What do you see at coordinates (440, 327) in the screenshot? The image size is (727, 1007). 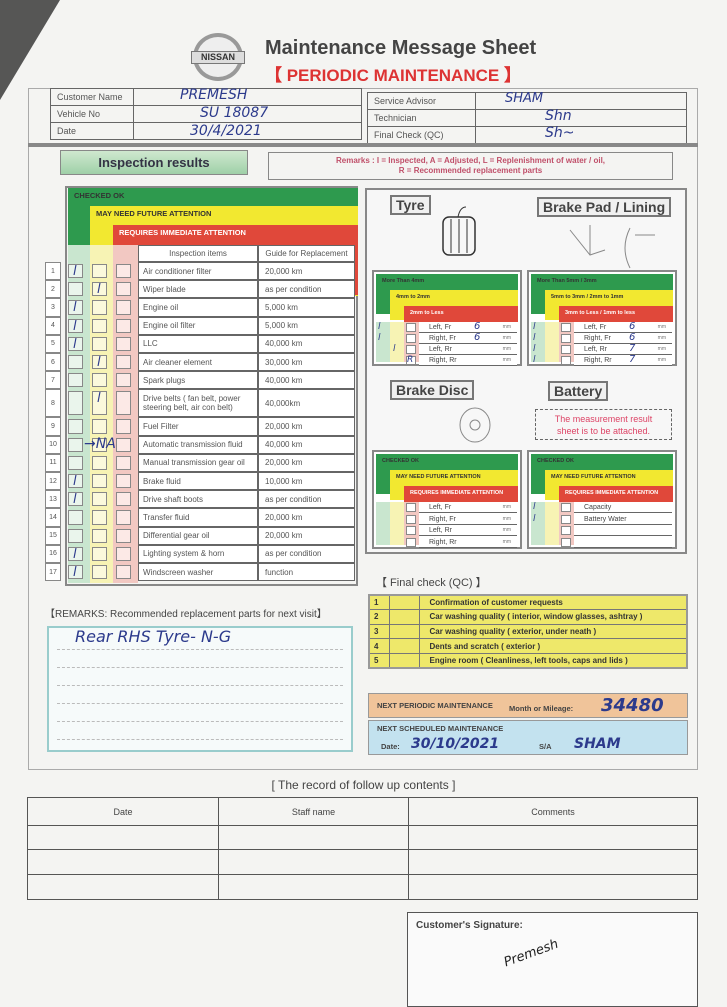 I see `position-label: Left, Fr` at bounding box center [440, 327].